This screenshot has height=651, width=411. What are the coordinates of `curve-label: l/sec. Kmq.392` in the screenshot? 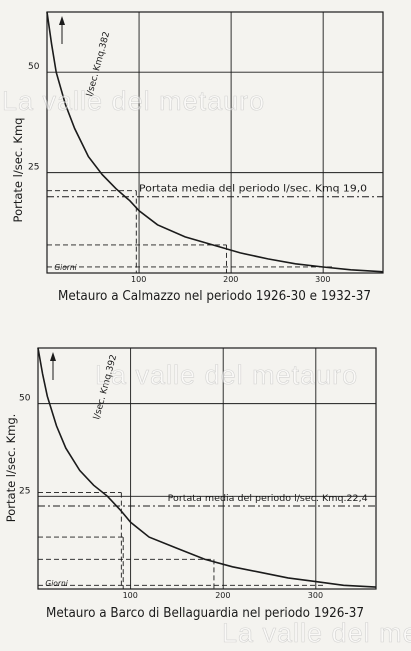 It's located at (105, 387).